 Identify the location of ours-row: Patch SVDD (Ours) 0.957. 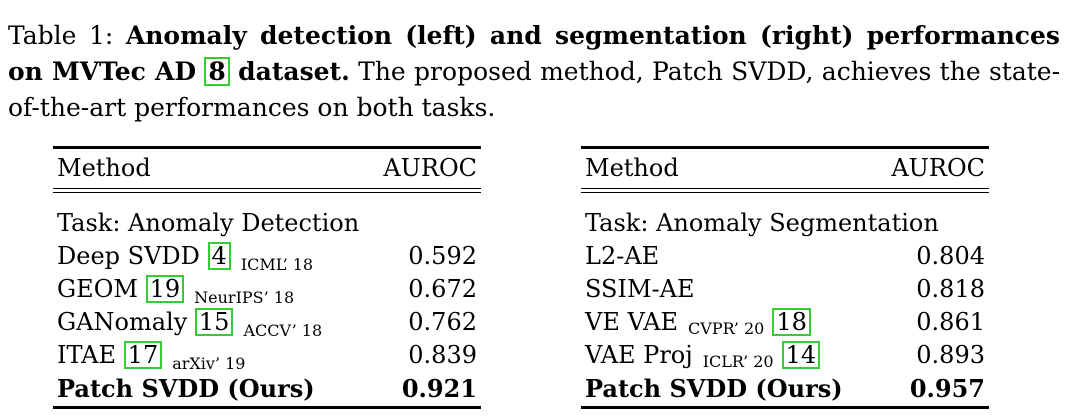
(785, 388).